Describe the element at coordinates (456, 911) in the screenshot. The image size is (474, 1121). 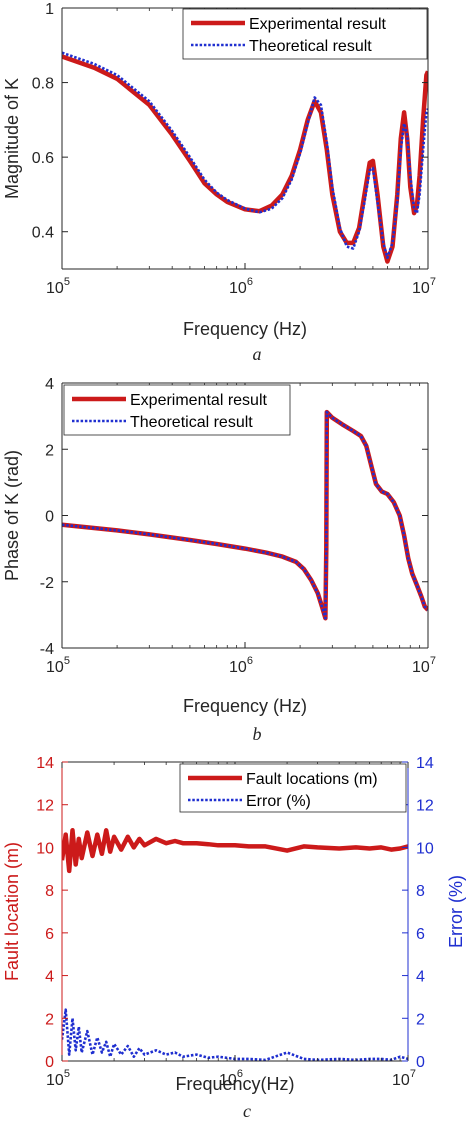
I see `y2-axis-label: Error (%)` at that location.